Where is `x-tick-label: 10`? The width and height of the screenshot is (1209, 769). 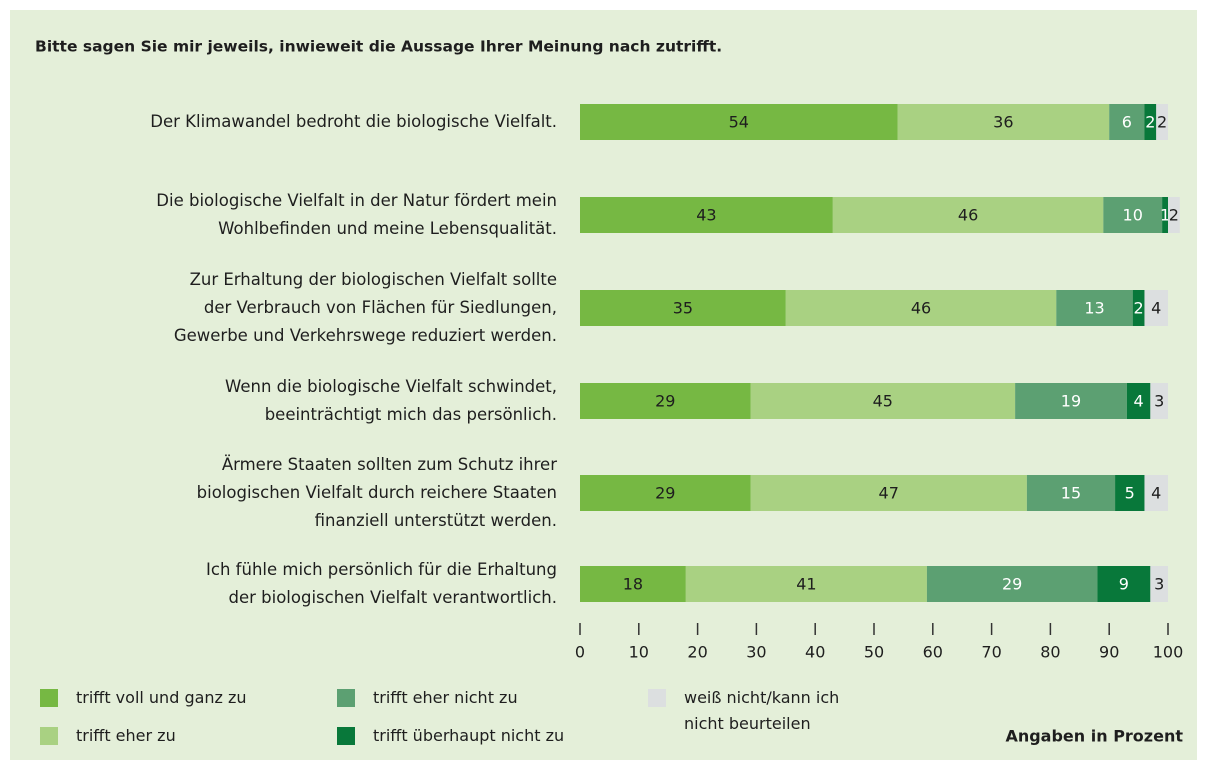 x-tick-label: 10 is located at coordinates (639, 652).